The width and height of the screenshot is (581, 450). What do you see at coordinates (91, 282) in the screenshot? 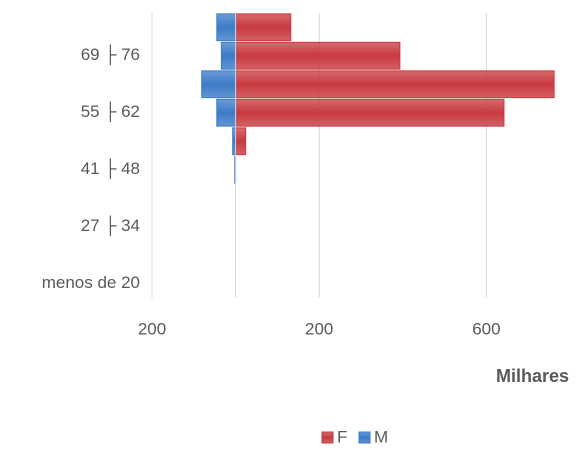
I see `y-tick-label: menos de 20` at bounding box center [91, 282].